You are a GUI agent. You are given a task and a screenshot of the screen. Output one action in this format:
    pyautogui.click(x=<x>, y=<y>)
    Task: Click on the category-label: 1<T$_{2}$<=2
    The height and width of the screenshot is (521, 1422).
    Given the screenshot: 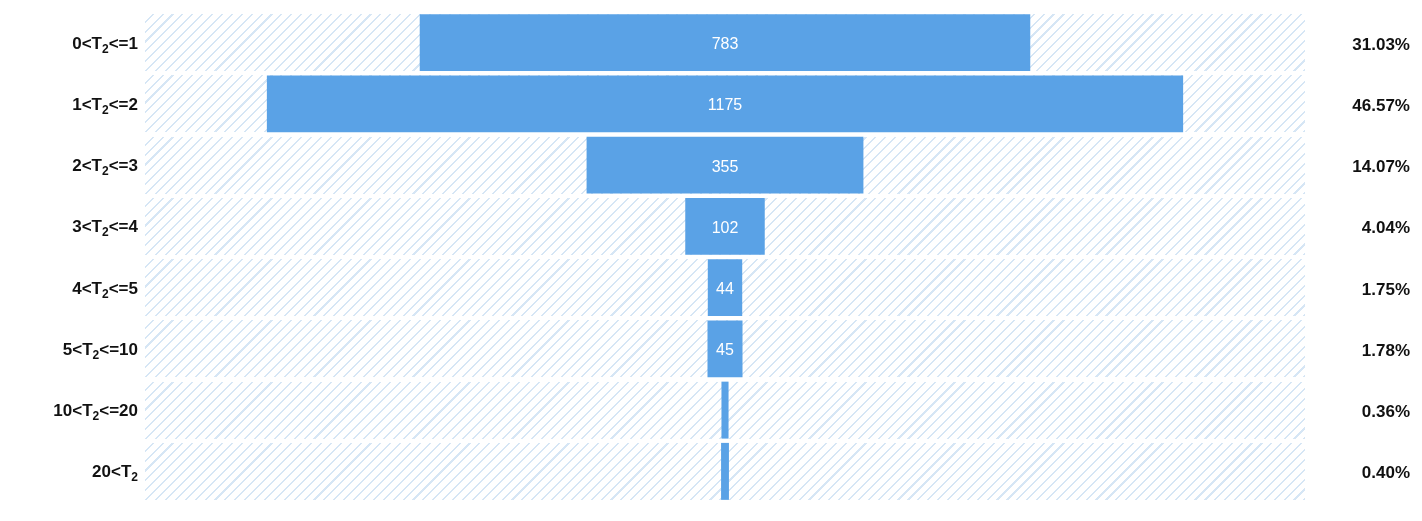 What is the action you would take?
    pyautogui.click(x=105, y=106)
    